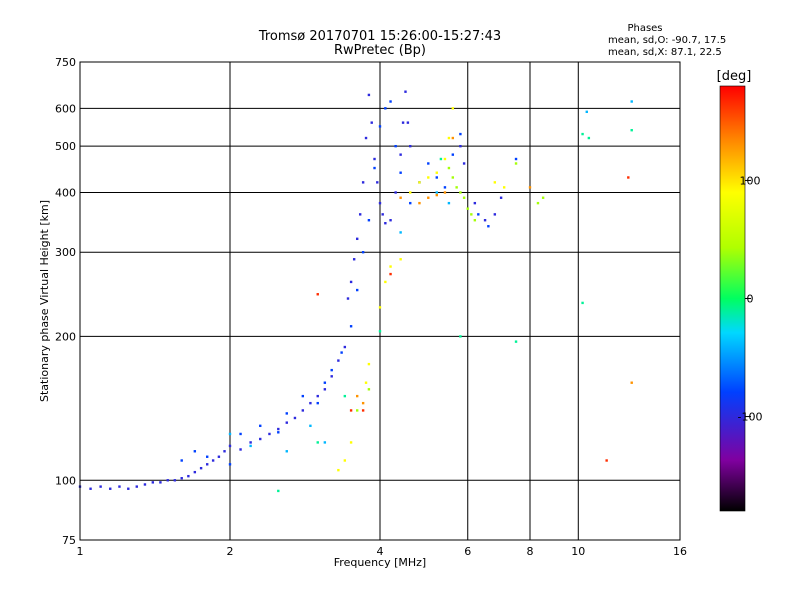  What do you see at coordinates (69, 540) in the screenshot?
I see `y-tick-label: 75` at bounding box center [69, 540].